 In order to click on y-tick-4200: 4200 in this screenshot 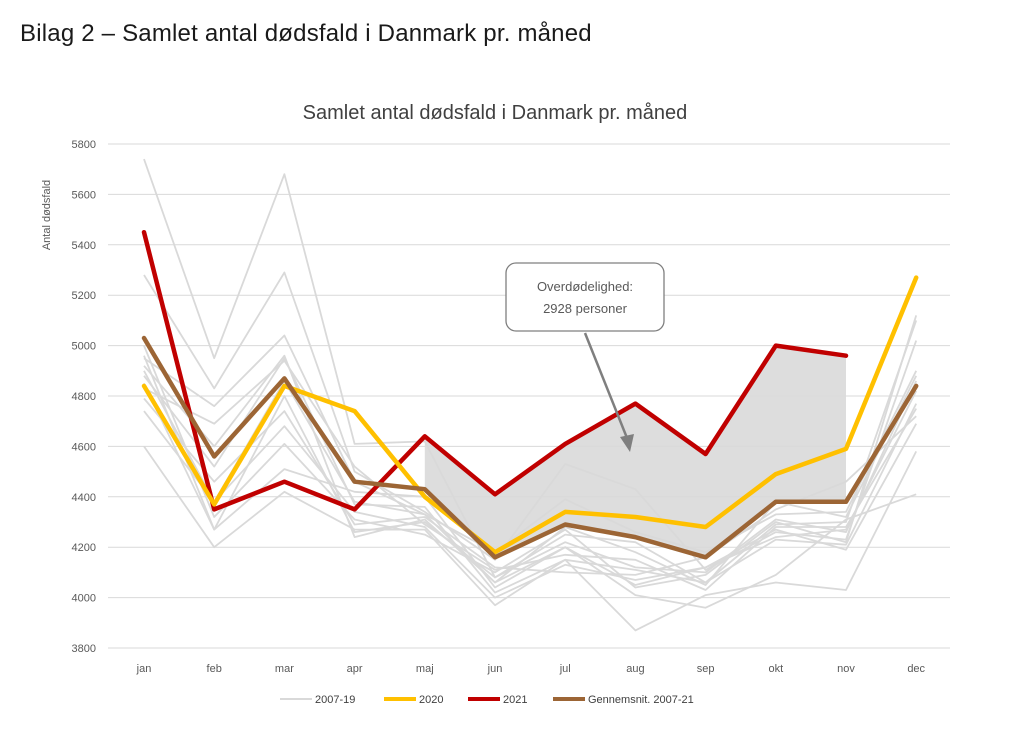, I will do `click(84, 548)`.